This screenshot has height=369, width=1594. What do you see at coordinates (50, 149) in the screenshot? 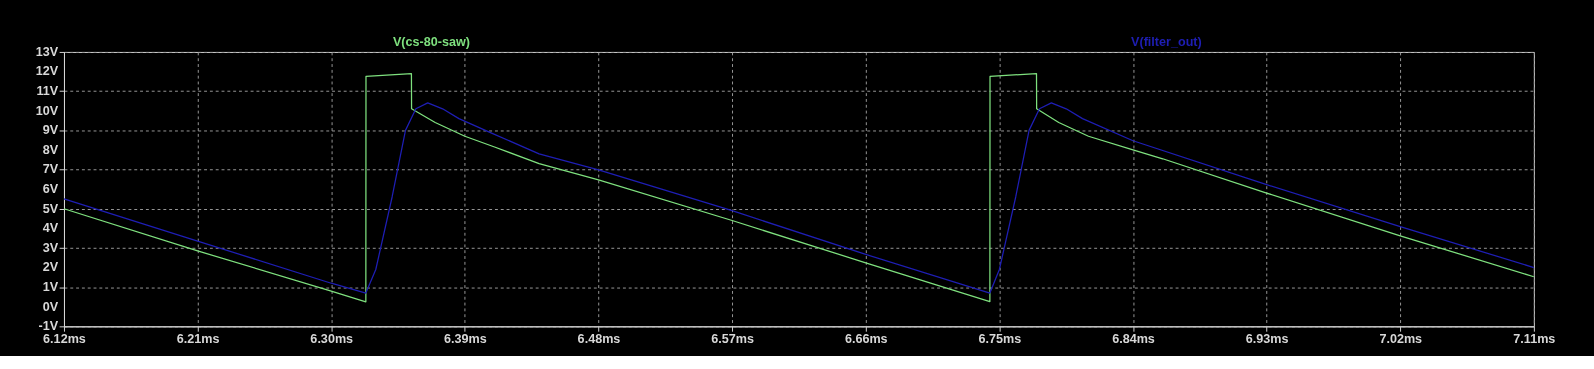
I see `y-tick-label: 8V` at bounding box center [50, 149].